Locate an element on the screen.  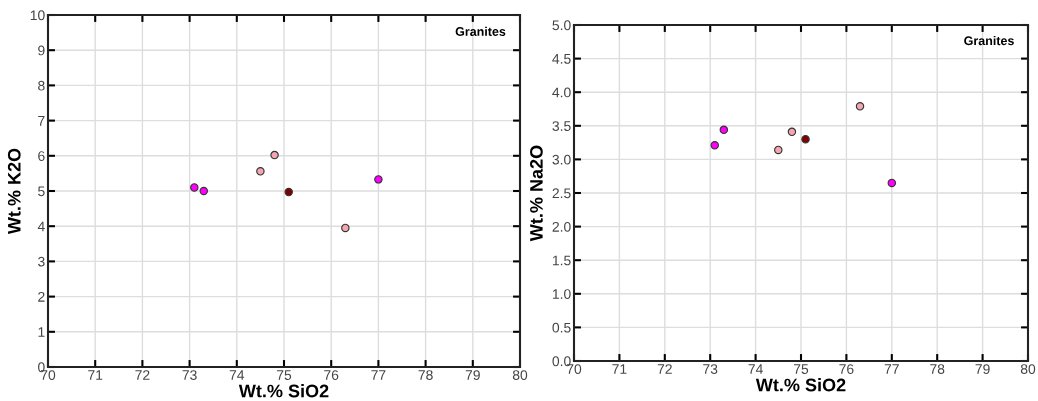
y-tick-label: 2.5 is located at coordinates (561, 193).